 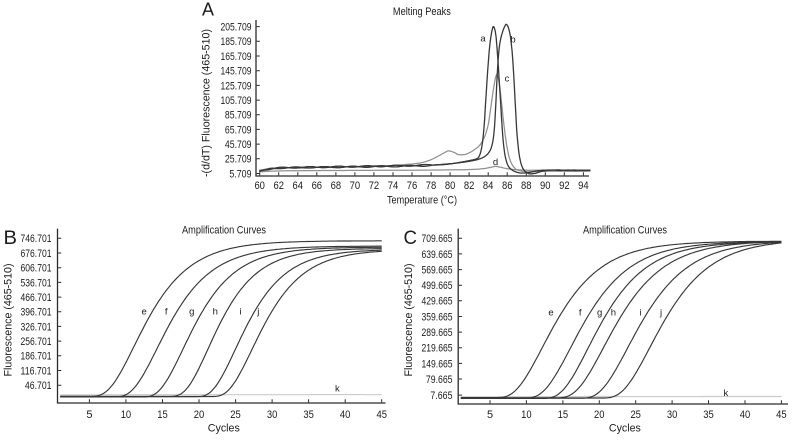 I want to click on svg-text: 92, so click(x=564, y=186).